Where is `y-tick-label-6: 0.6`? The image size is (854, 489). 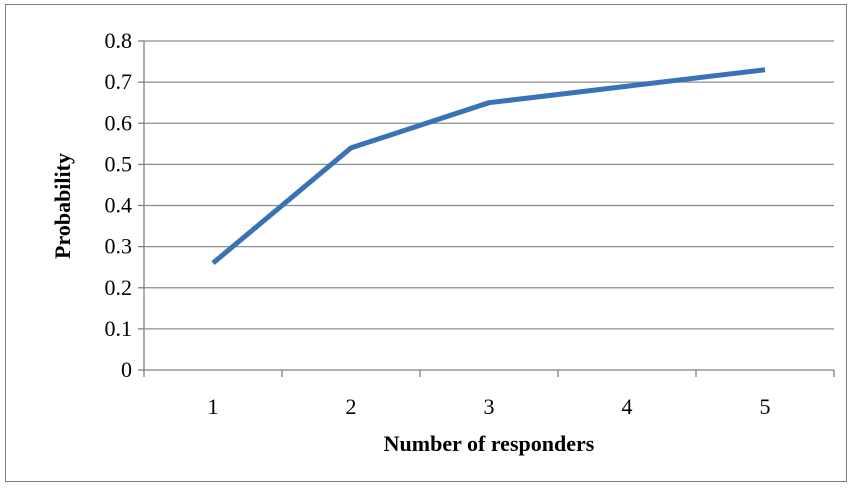 y-tick-label-6: 0.6 is located at coordinates (119, 122).